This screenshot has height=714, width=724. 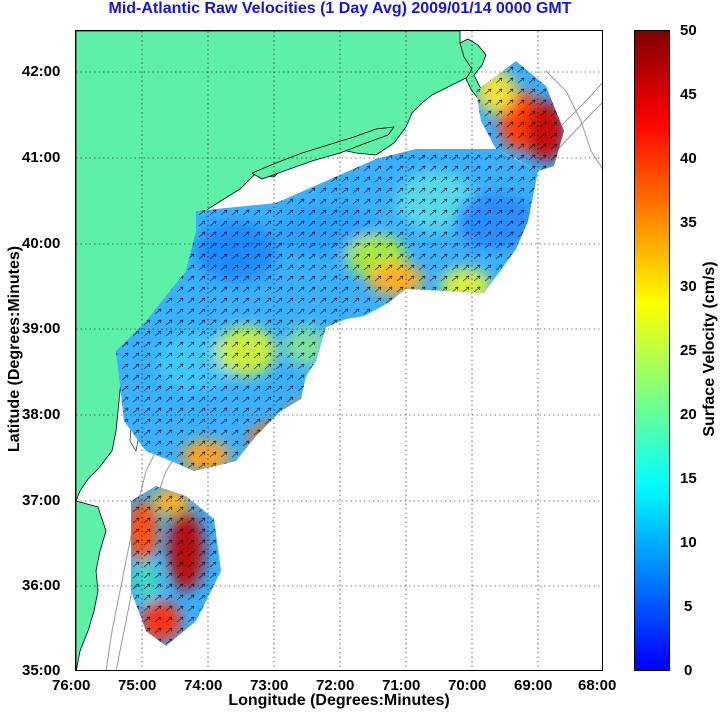 What do you see at coordinates (688, 350) in the screenshot?
I see `colorbar-tick-label: 25` at bounding box center [688, 350].